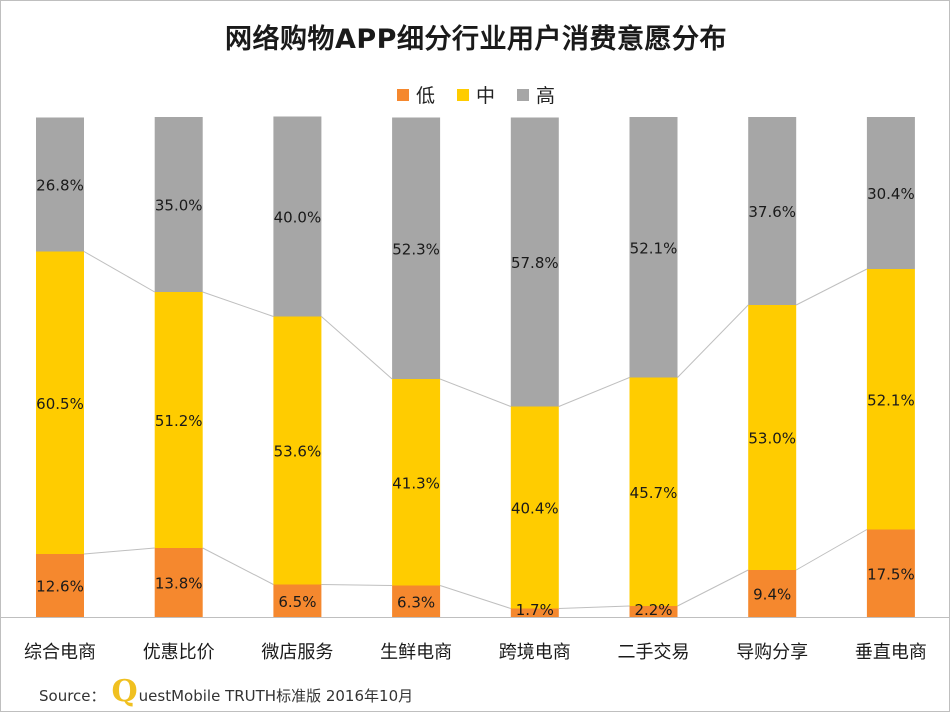 The height and width of the screenshot is (713, 950). I want to click on data-label: 45.7%, so click(654, 493).